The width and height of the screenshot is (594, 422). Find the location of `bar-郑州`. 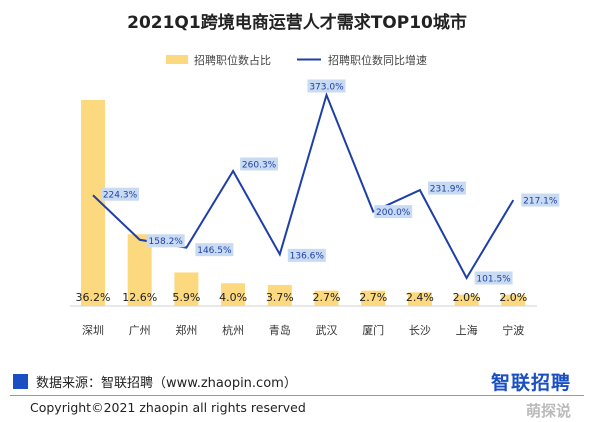

bar-郑州 is located at coordinates (186, 289).